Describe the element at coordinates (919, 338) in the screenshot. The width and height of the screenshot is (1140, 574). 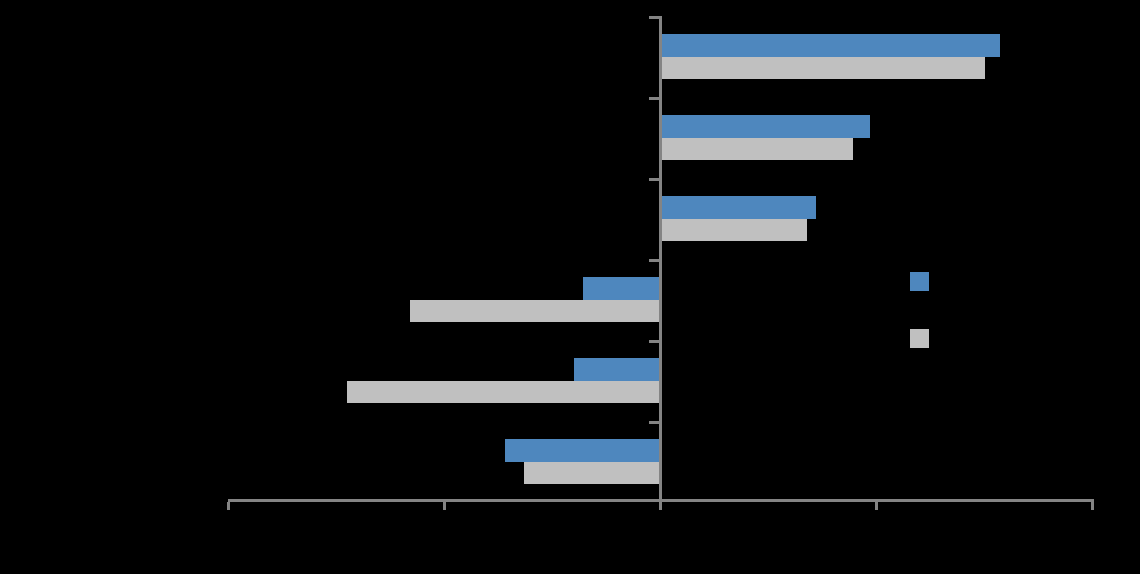
I see `legend-swatch-series2` at that location.